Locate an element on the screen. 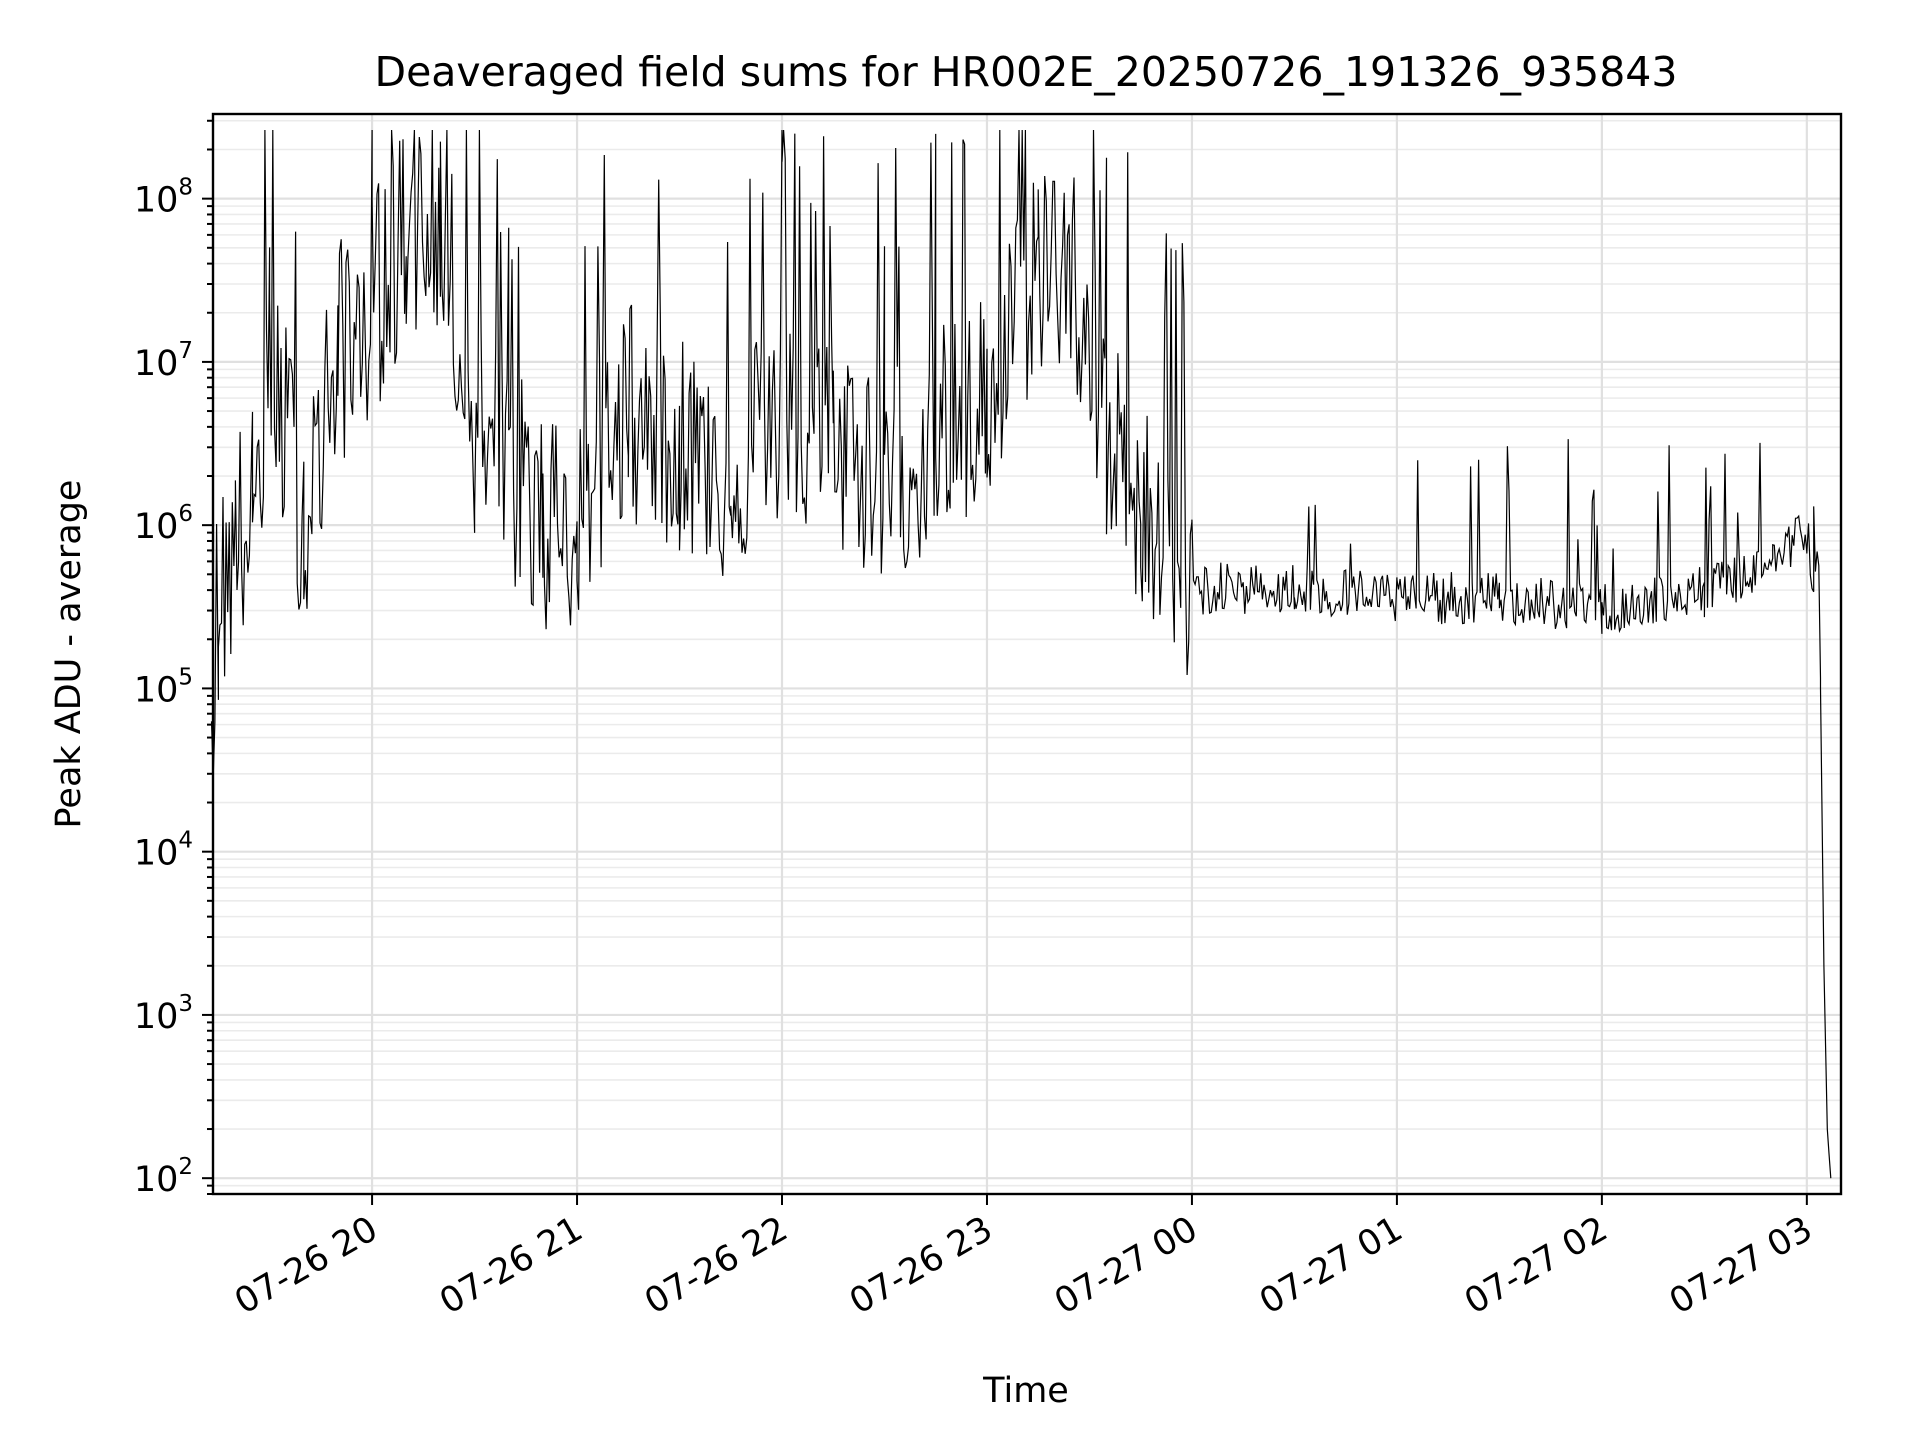 This screenshot has width=1920, height=1440. y-tick-label: 10⁸ is located at coordinates (163, 198).